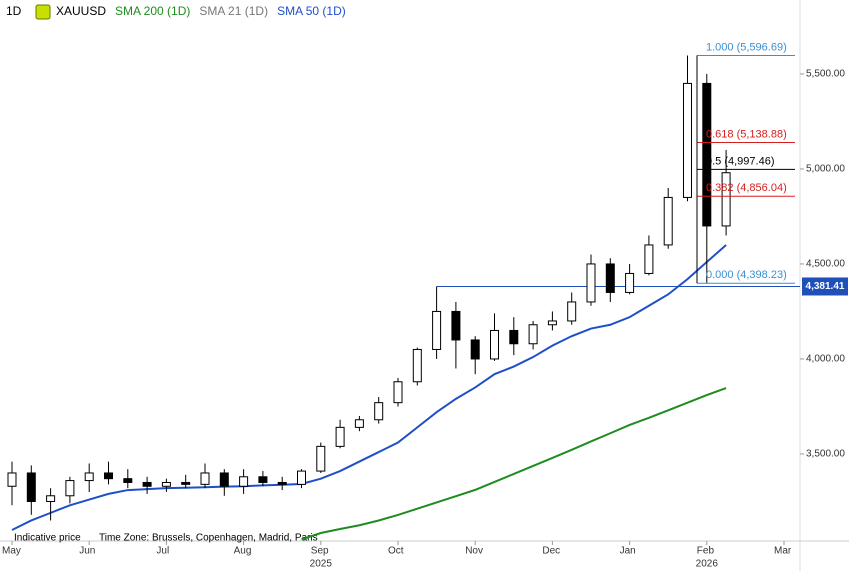 The height and width of the screenshot is (571, 849). Describe the element at coordinates (746, 275) in the screenshot. I see `fib-label: 0.000 (4,398.23)` at that location.